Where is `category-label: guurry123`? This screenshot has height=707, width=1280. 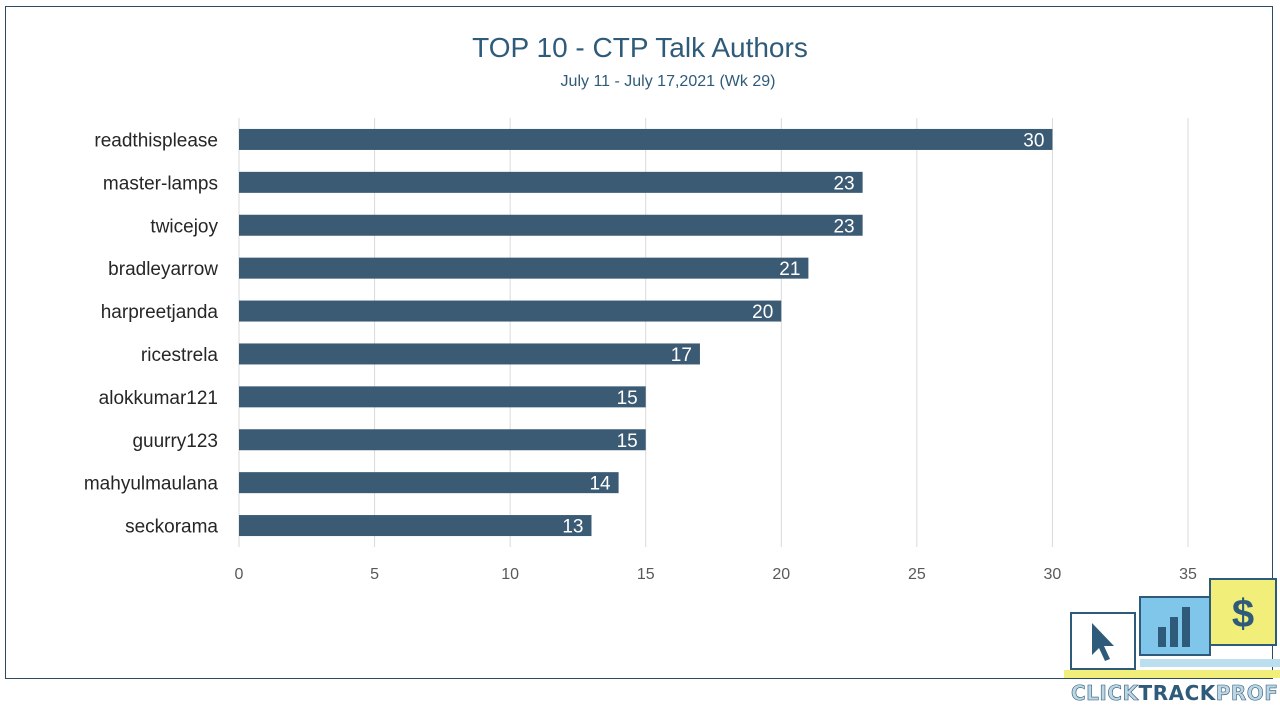
category-label: guurry123 is located at coordinates (175, 441).